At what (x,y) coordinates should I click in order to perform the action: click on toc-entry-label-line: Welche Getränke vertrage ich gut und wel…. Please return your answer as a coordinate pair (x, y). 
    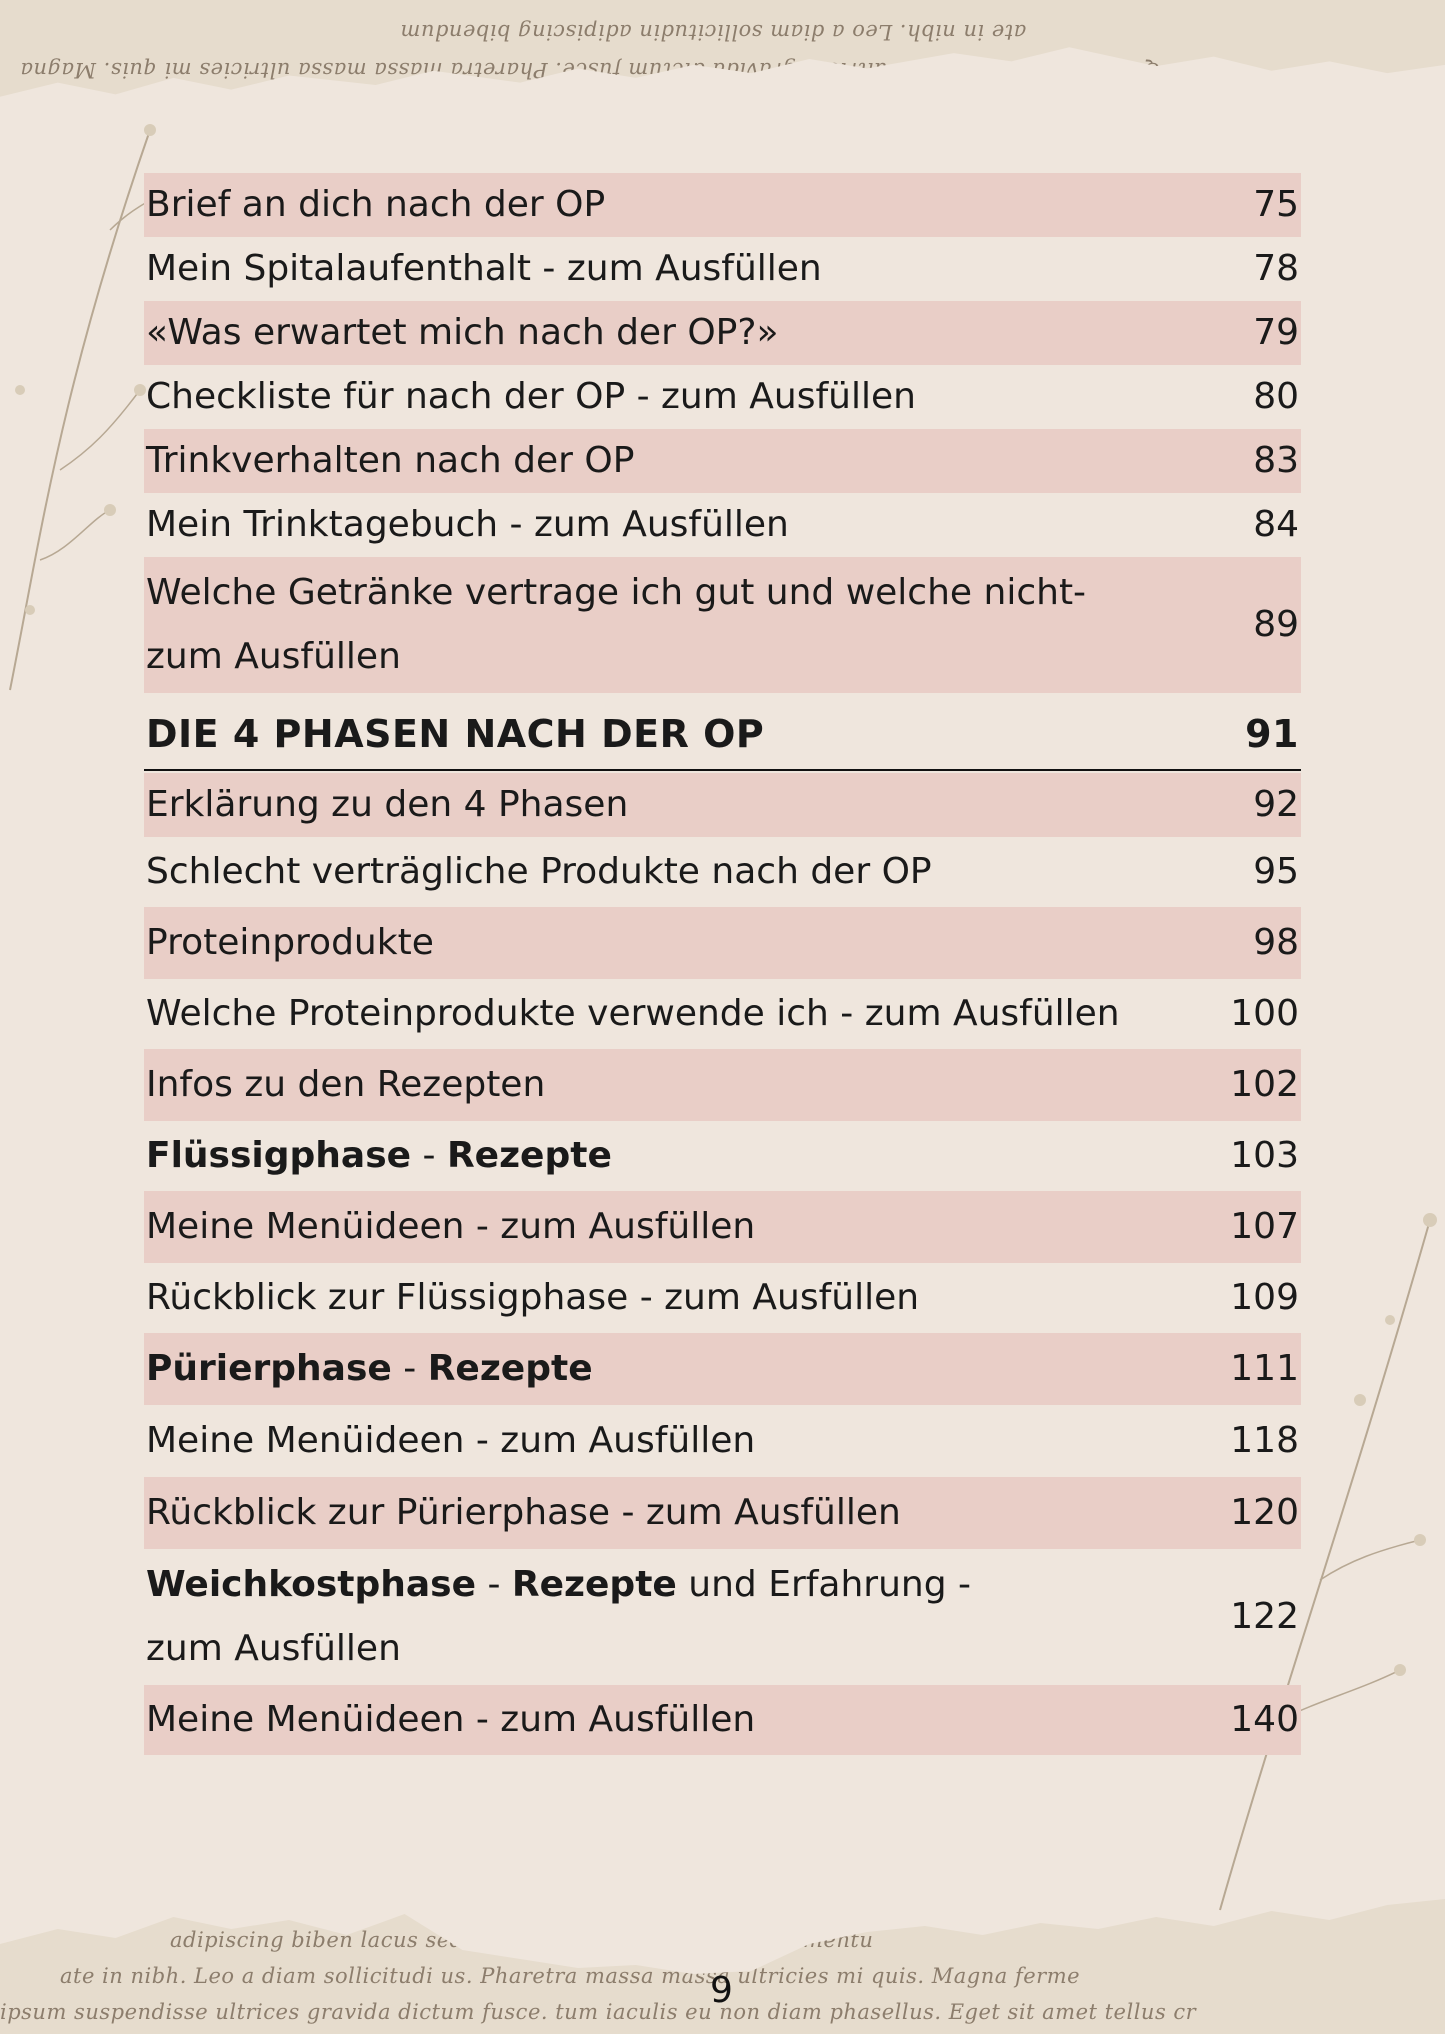
    Looking at the image, I should click on (616, 592).